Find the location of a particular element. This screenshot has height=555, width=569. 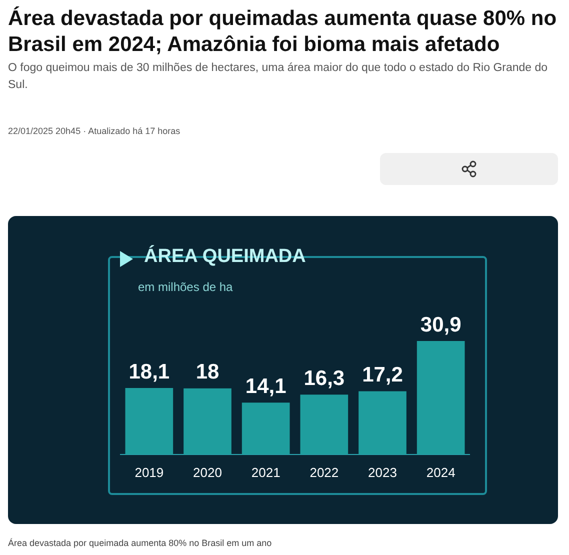

data-label: 14,1 is located at coordinates (266, 386).